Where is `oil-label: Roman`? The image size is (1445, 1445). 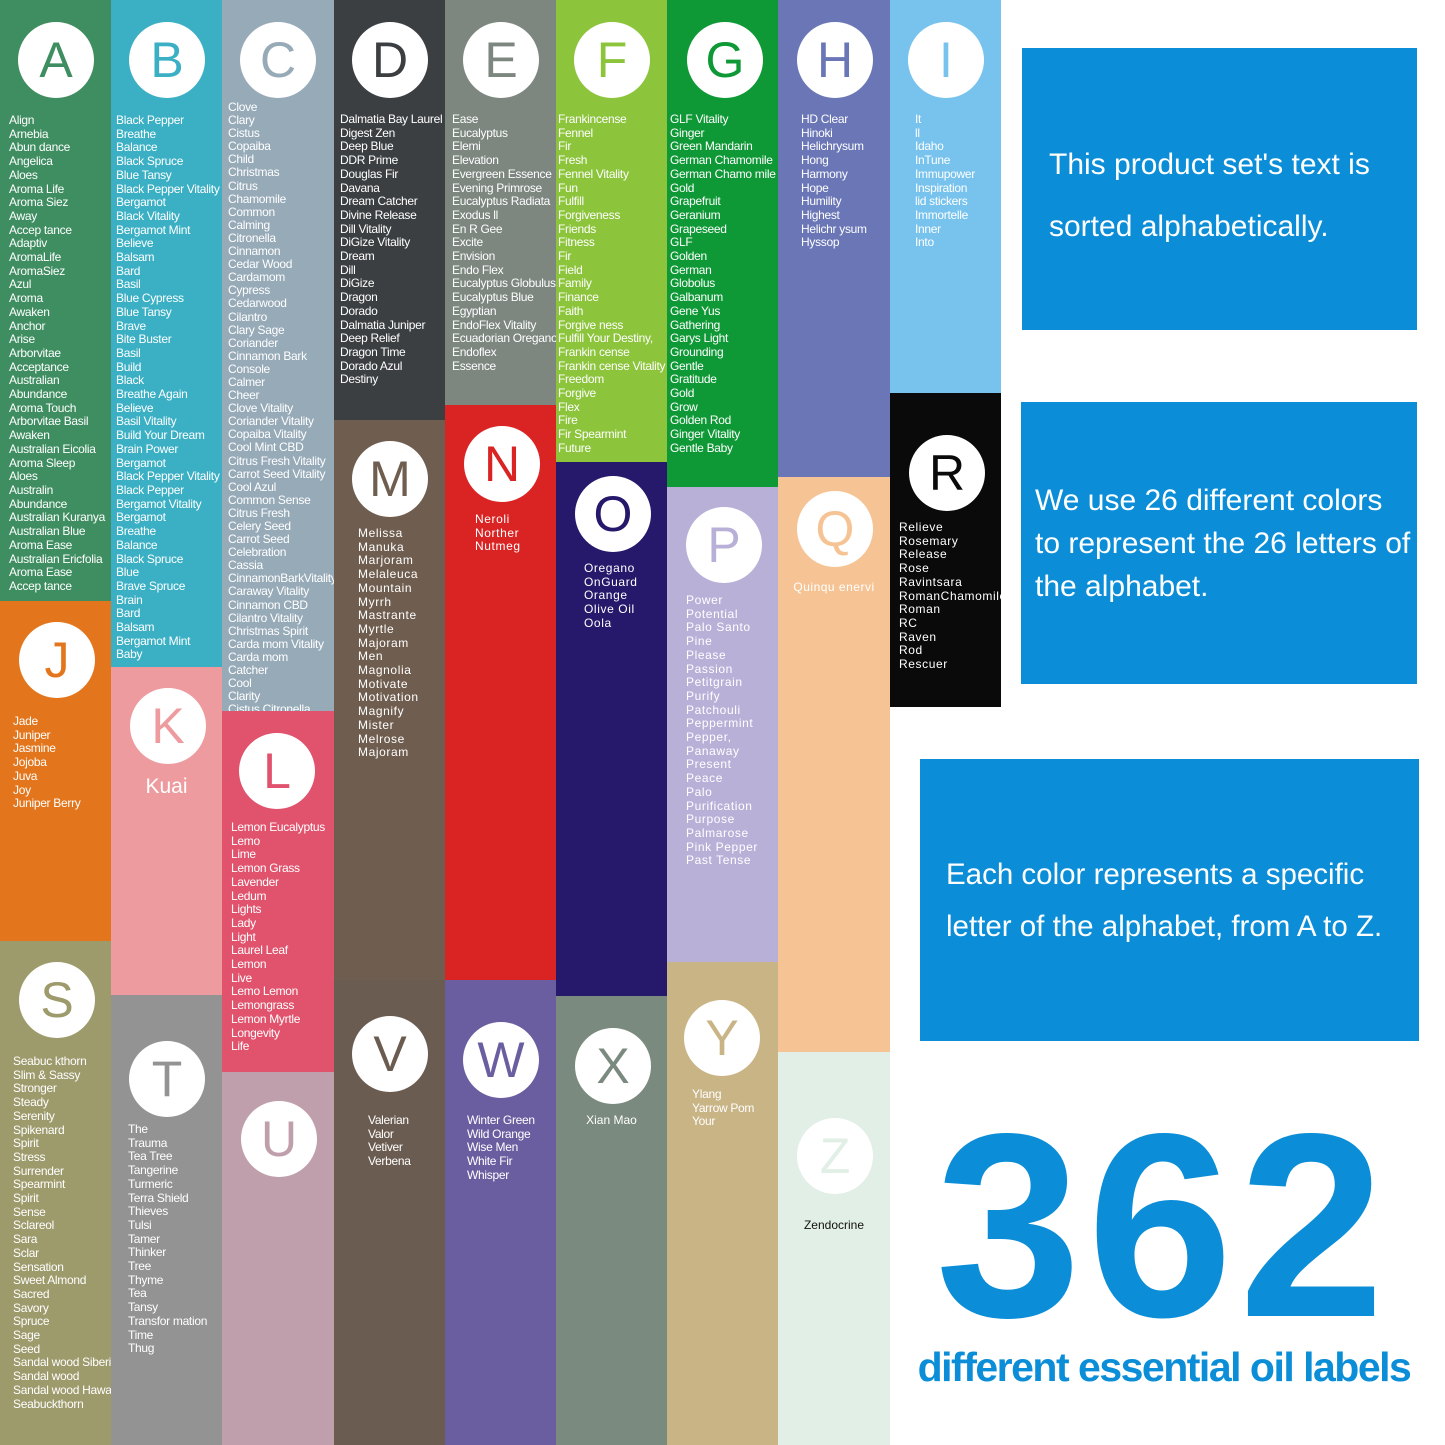
oil-label: Roman is located at coordinates (920, 609).